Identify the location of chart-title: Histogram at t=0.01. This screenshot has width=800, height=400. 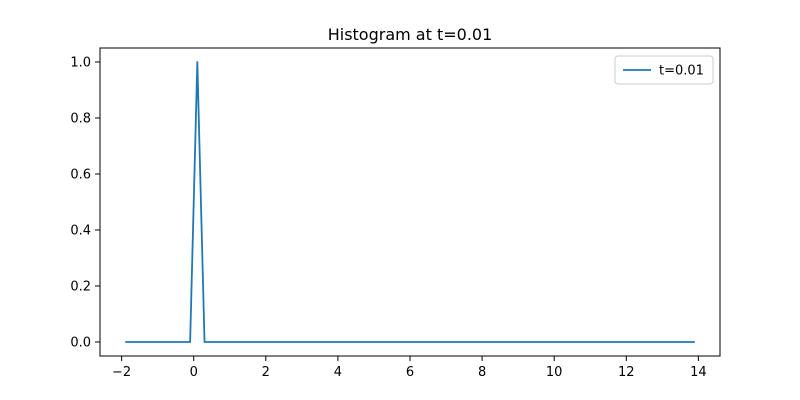
(410, 34).